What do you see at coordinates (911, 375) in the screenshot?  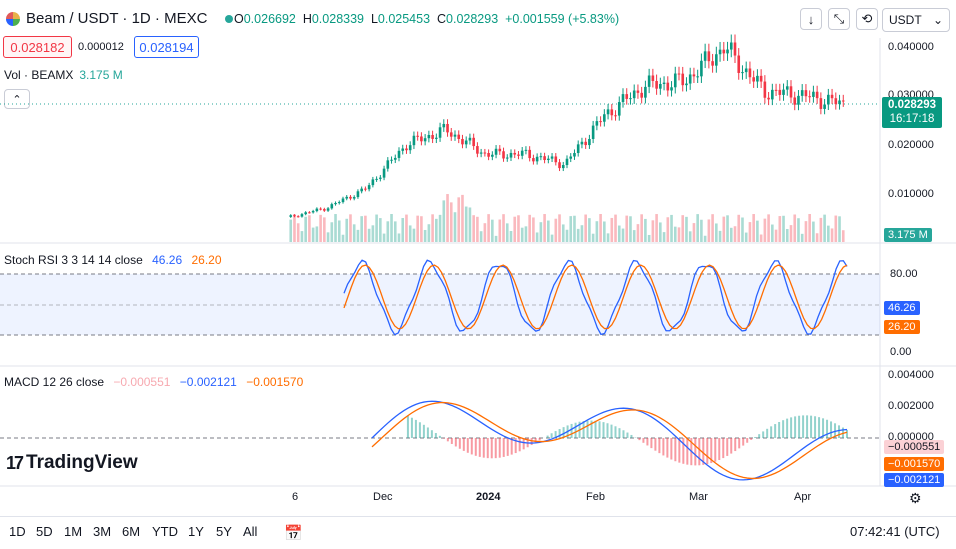 I see `macd-tick: 0.004000` at bounding box center [911, 375].